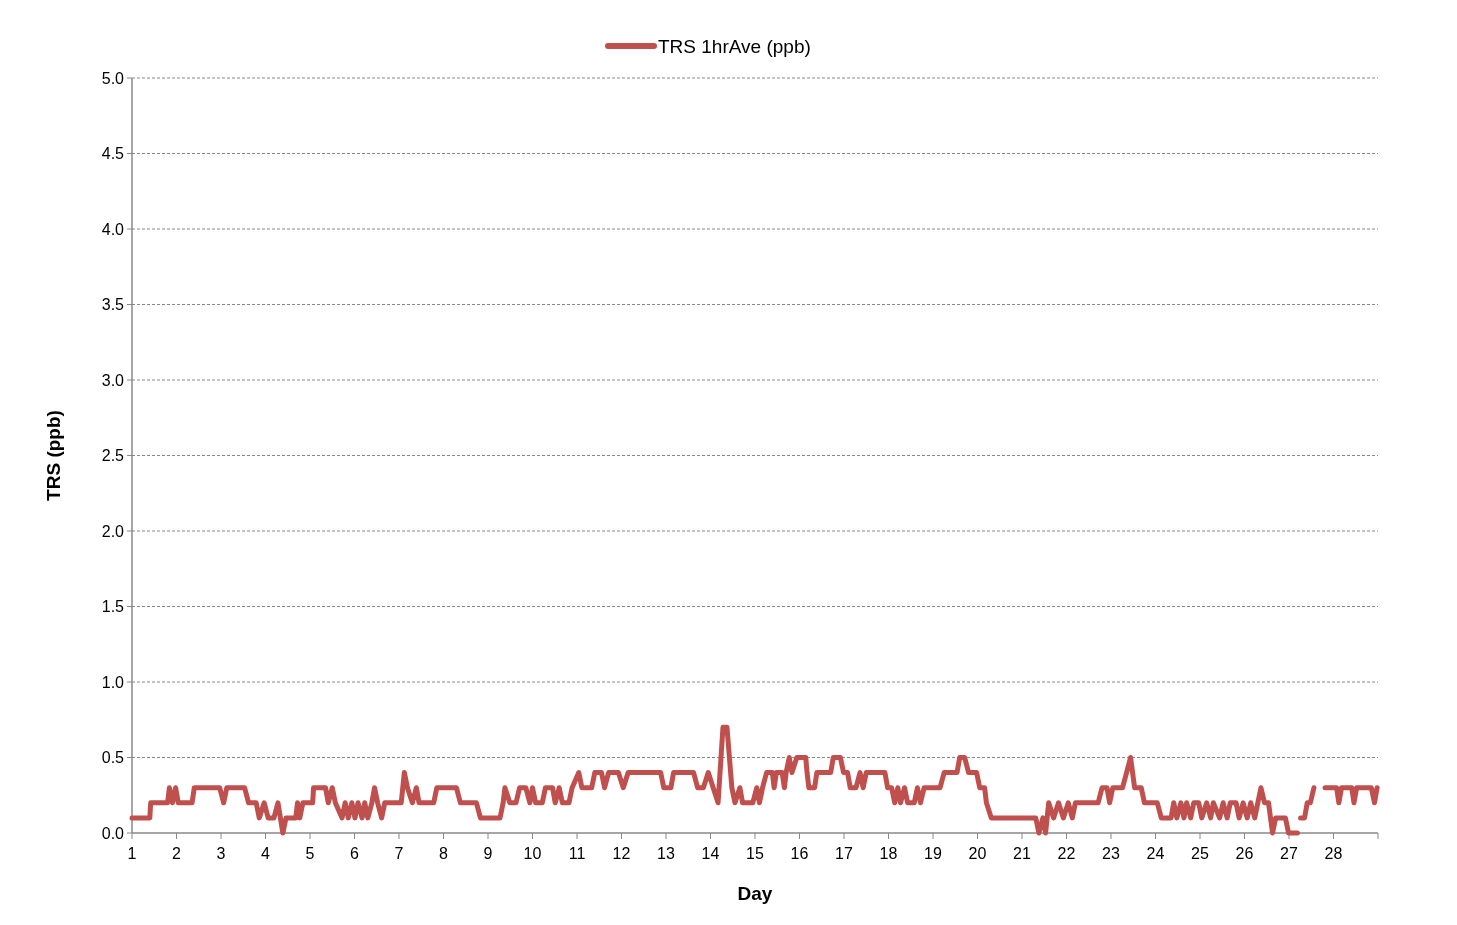 The width and height of the screenshot is (1457, 925). What do you see at coordinates (1111, 853) in the screenshot?
I see `x-tick-label: 23` at bounding box center [1111, 853].